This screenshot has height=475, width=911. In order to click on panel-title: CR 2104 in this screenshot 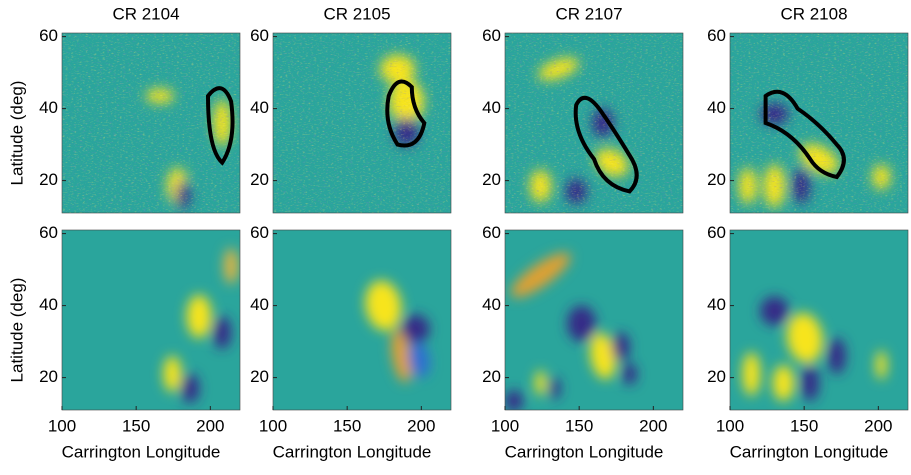, I will do `click(145, 13)`.